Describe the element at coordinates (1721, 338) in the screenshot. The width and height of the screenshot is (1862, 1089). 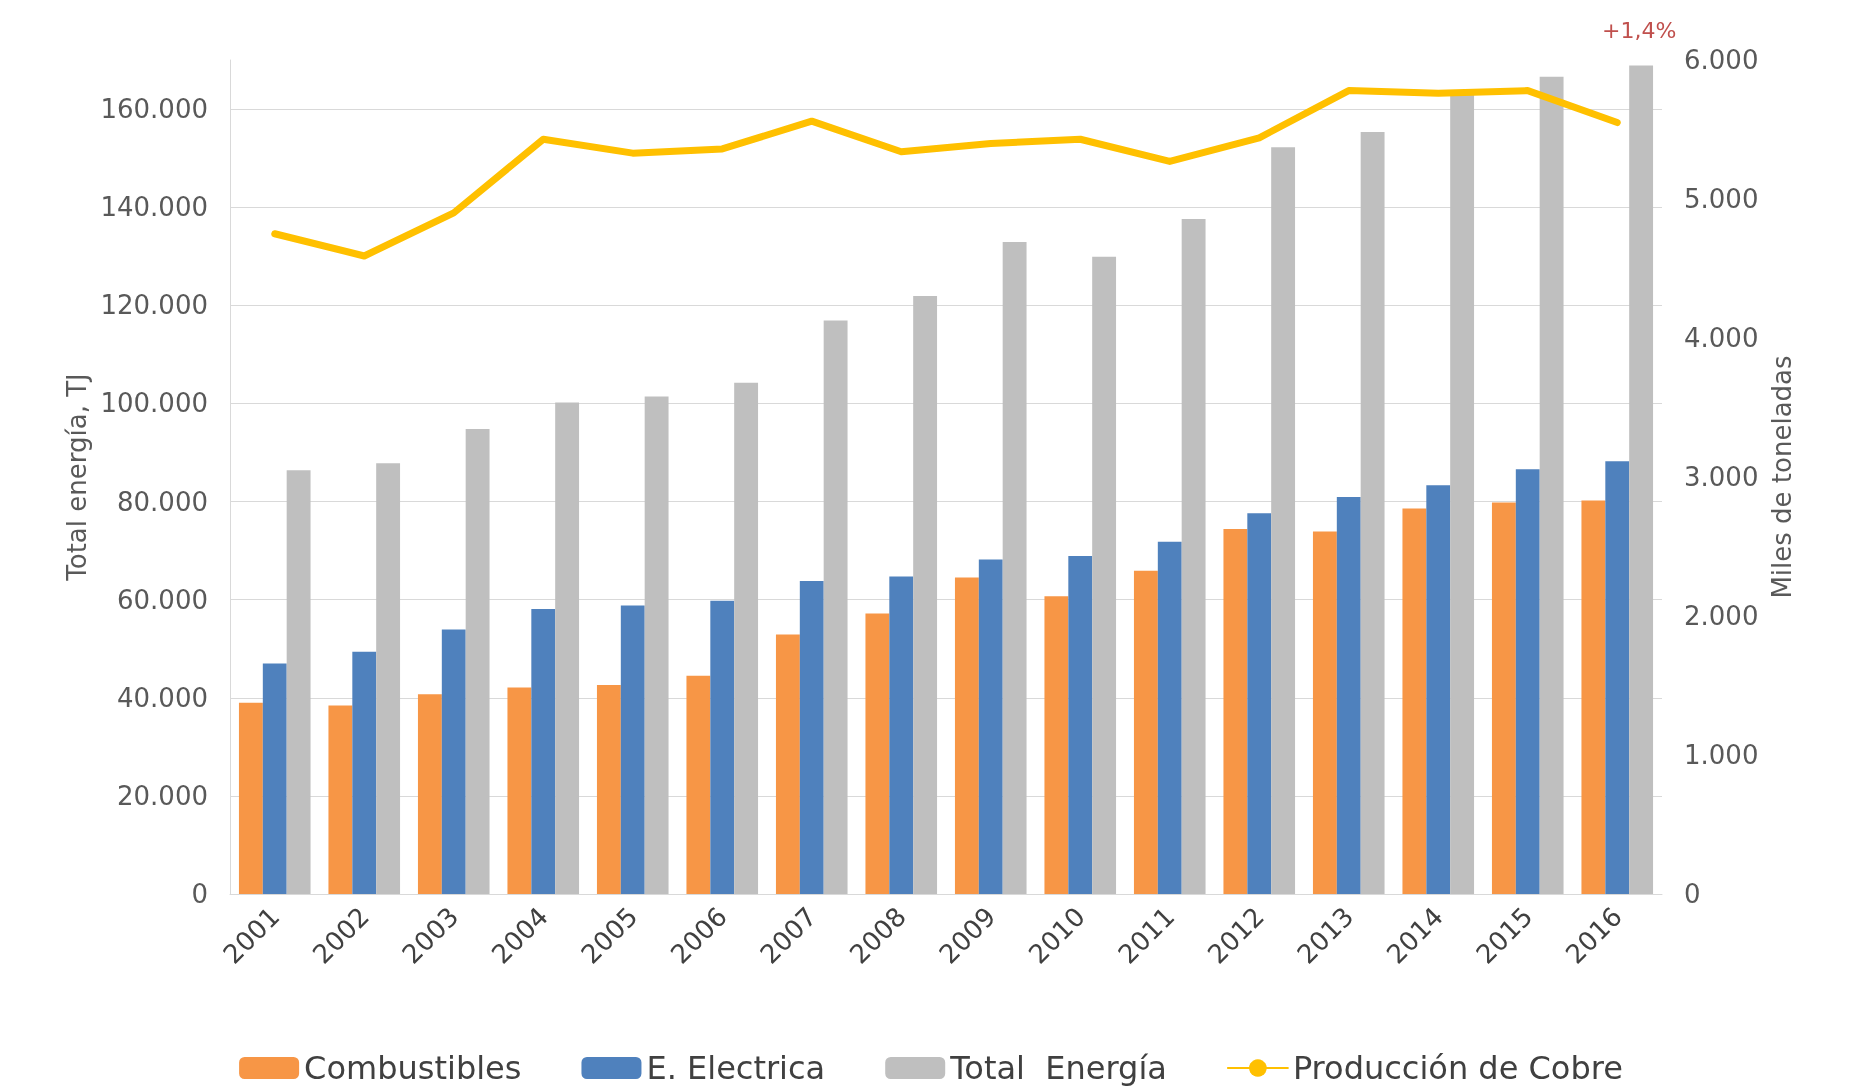
I see `y2-tick-label: 4.000` at that location.